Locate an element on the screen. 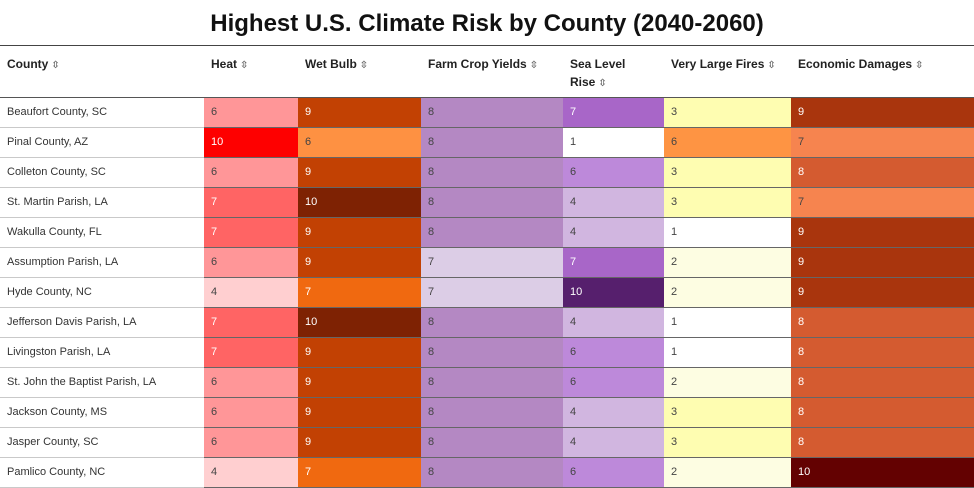  column-label-econ: Economic Damages is located at coordinates (855, 64).